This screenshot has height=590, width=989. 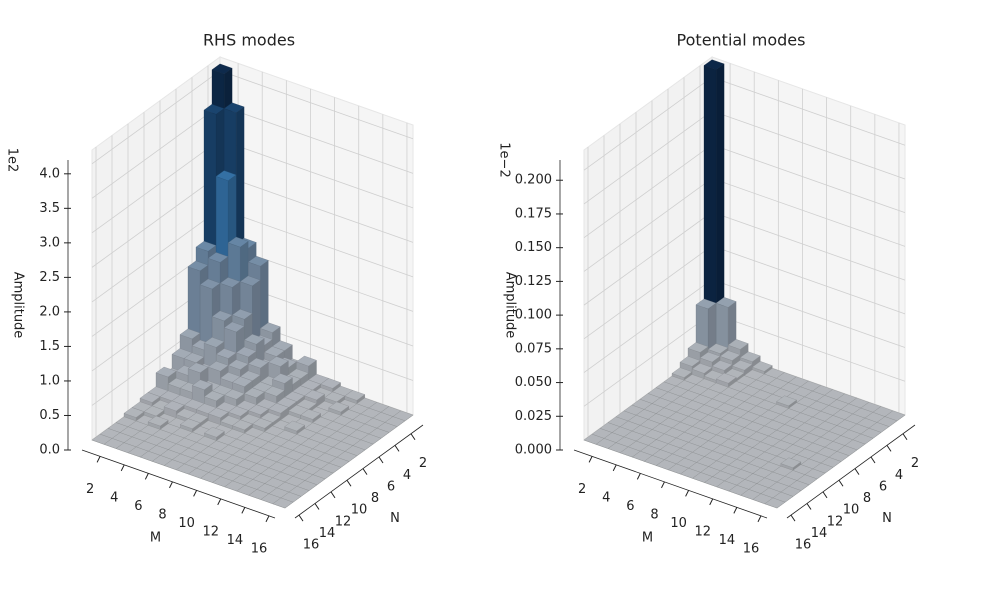 What do you see at coordinates (803, 545) in the screenshot?
I see `y-tick-label: 16` at bounding box center [803, 545].